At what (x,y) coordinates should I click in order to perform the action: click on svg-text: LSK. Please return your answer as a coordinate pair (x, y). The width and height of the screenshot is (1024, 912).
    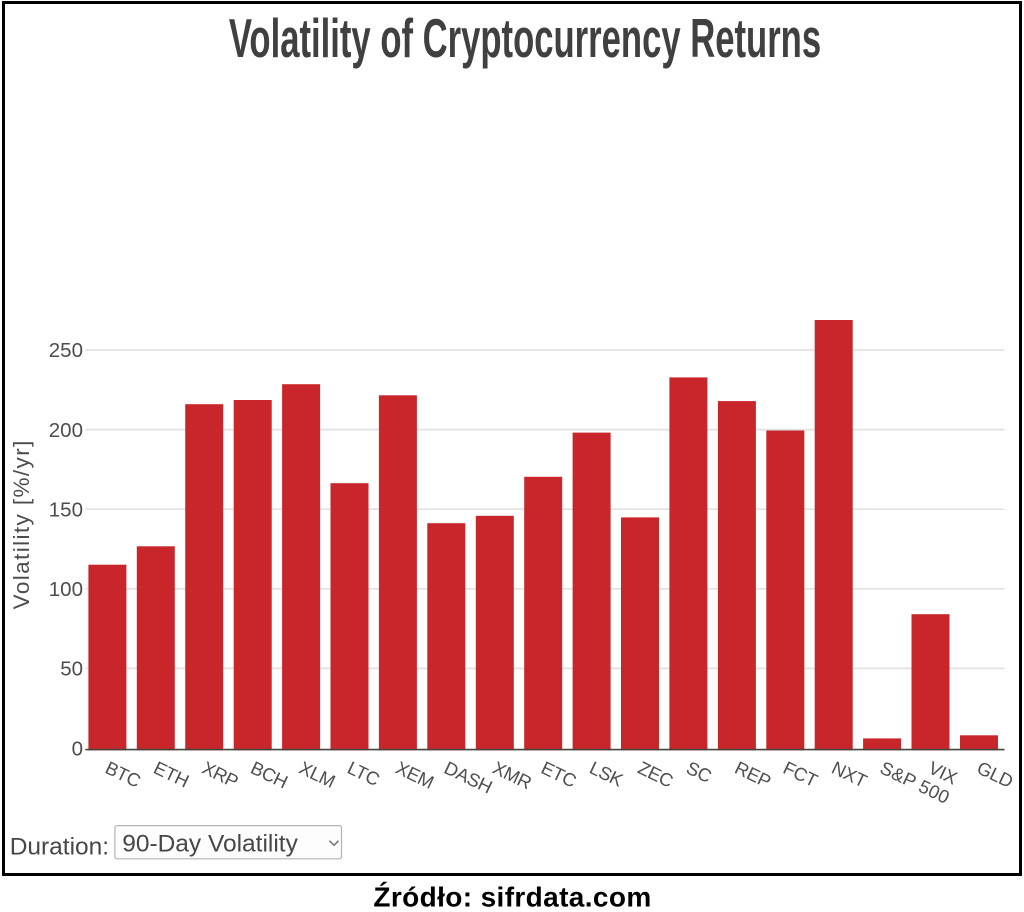
    Looking at the image, I should click on (606, 774).